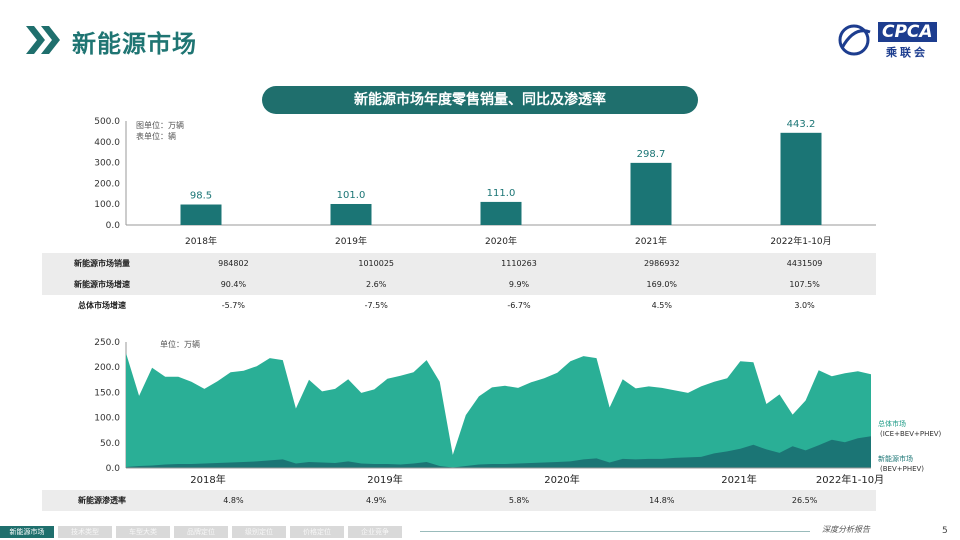 Image resolution: width=960 pixels, height=540 pixels. I want to click on table-cell: 2.6%, so click(376, 284).